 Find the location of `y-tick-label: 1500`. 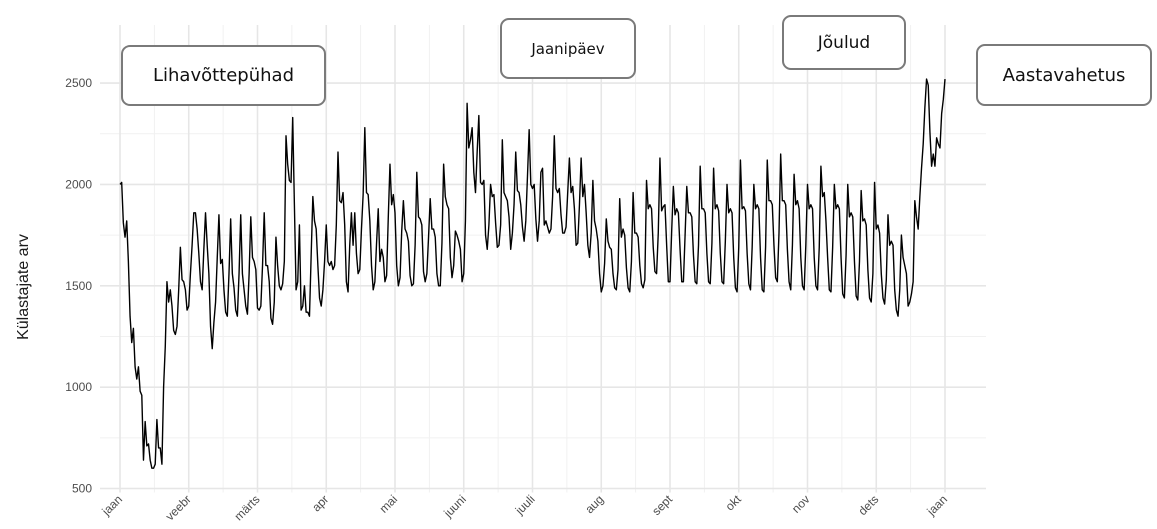

y-tick-label: 1500 is located at coordinates (78, 286).